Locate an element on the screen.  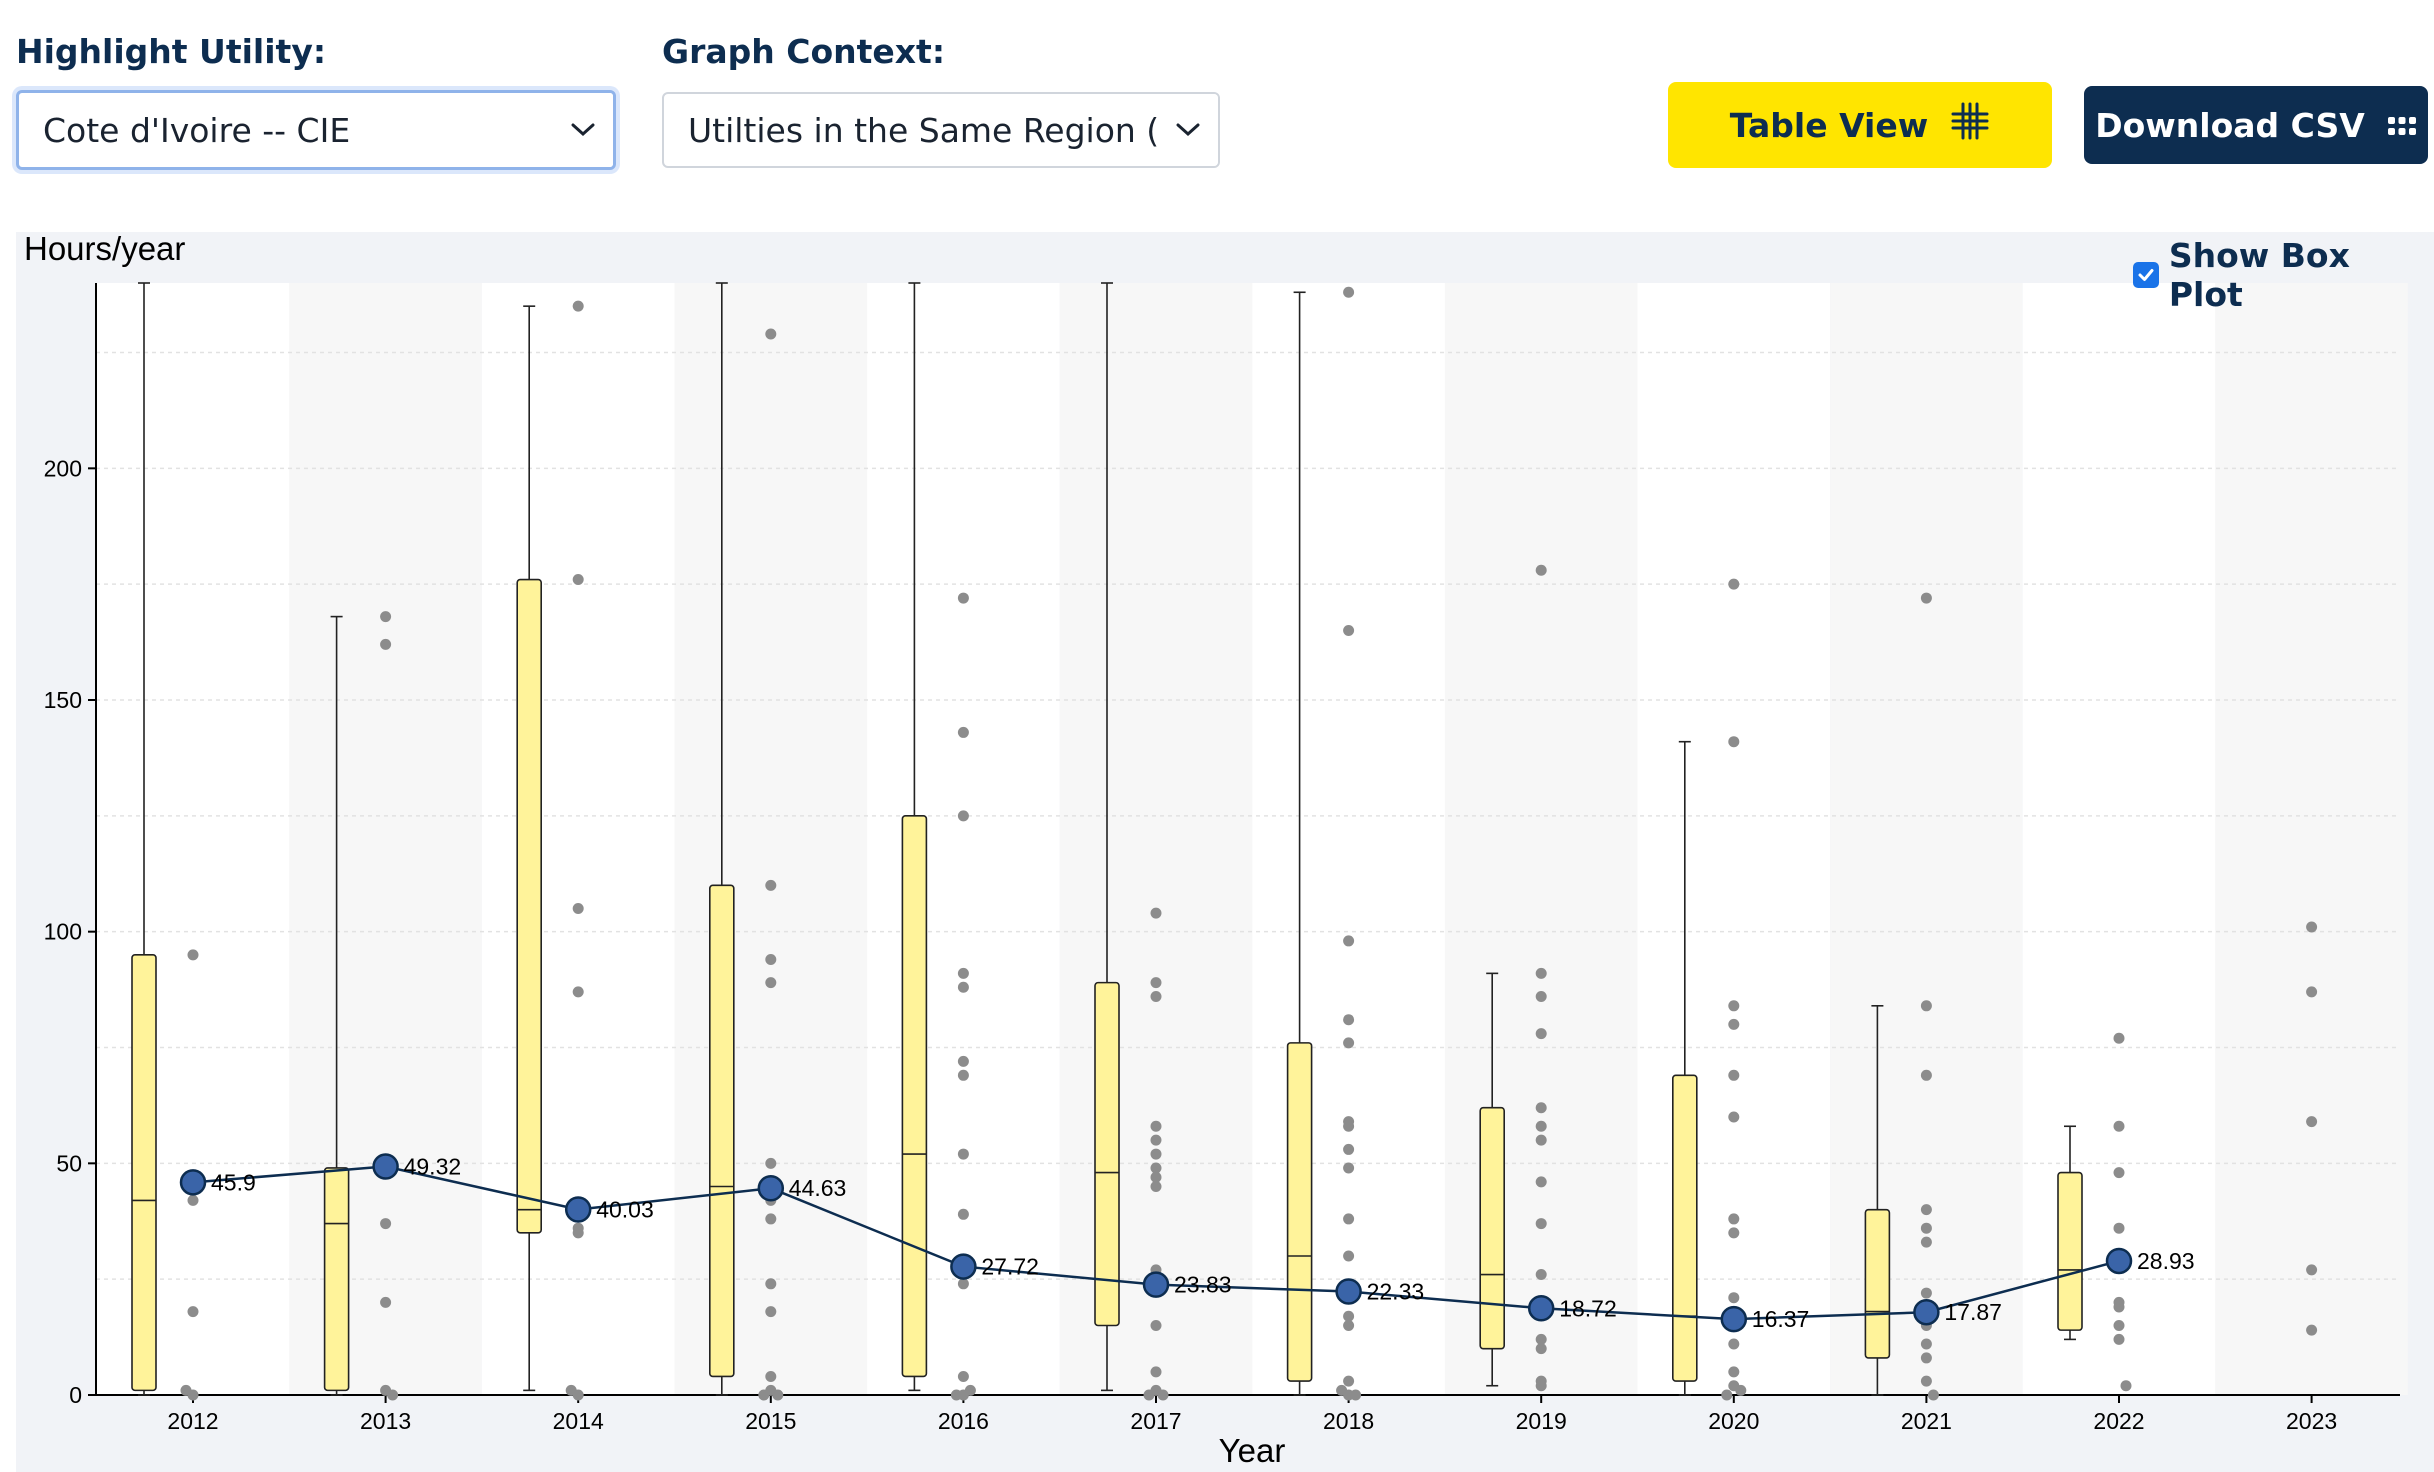
table-view-button: Table View is located at coordinates (1860, 125).